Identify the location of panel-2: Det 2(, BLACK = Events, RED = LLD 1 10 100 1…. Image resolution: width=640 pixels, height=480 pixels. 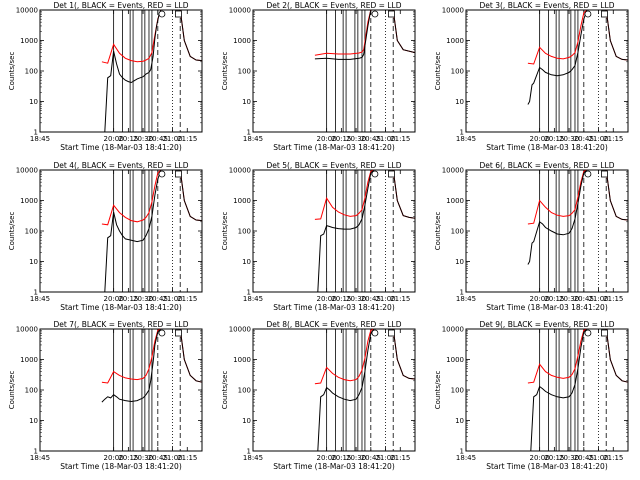
(318, 76).